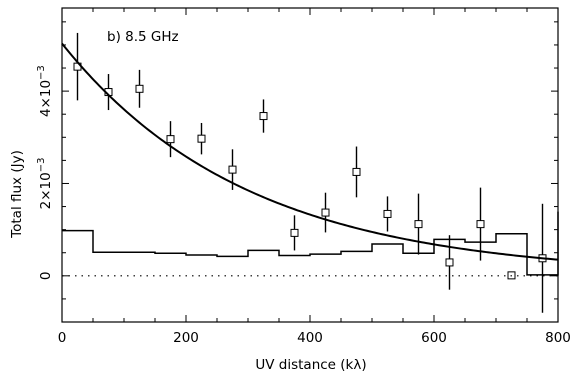 This screenshot has width=580, height=379. I want to click on x-axis-label: UV distance (kλ), so click(310, 365).